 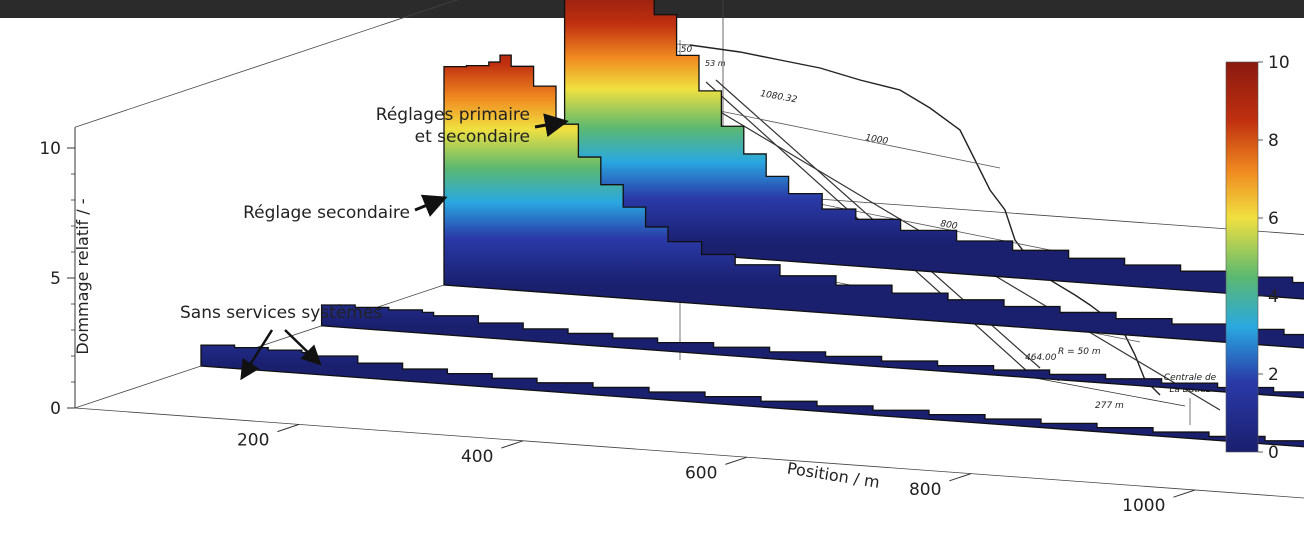 I want to click on y-tick-label: 10, so click(x=50, y=149).